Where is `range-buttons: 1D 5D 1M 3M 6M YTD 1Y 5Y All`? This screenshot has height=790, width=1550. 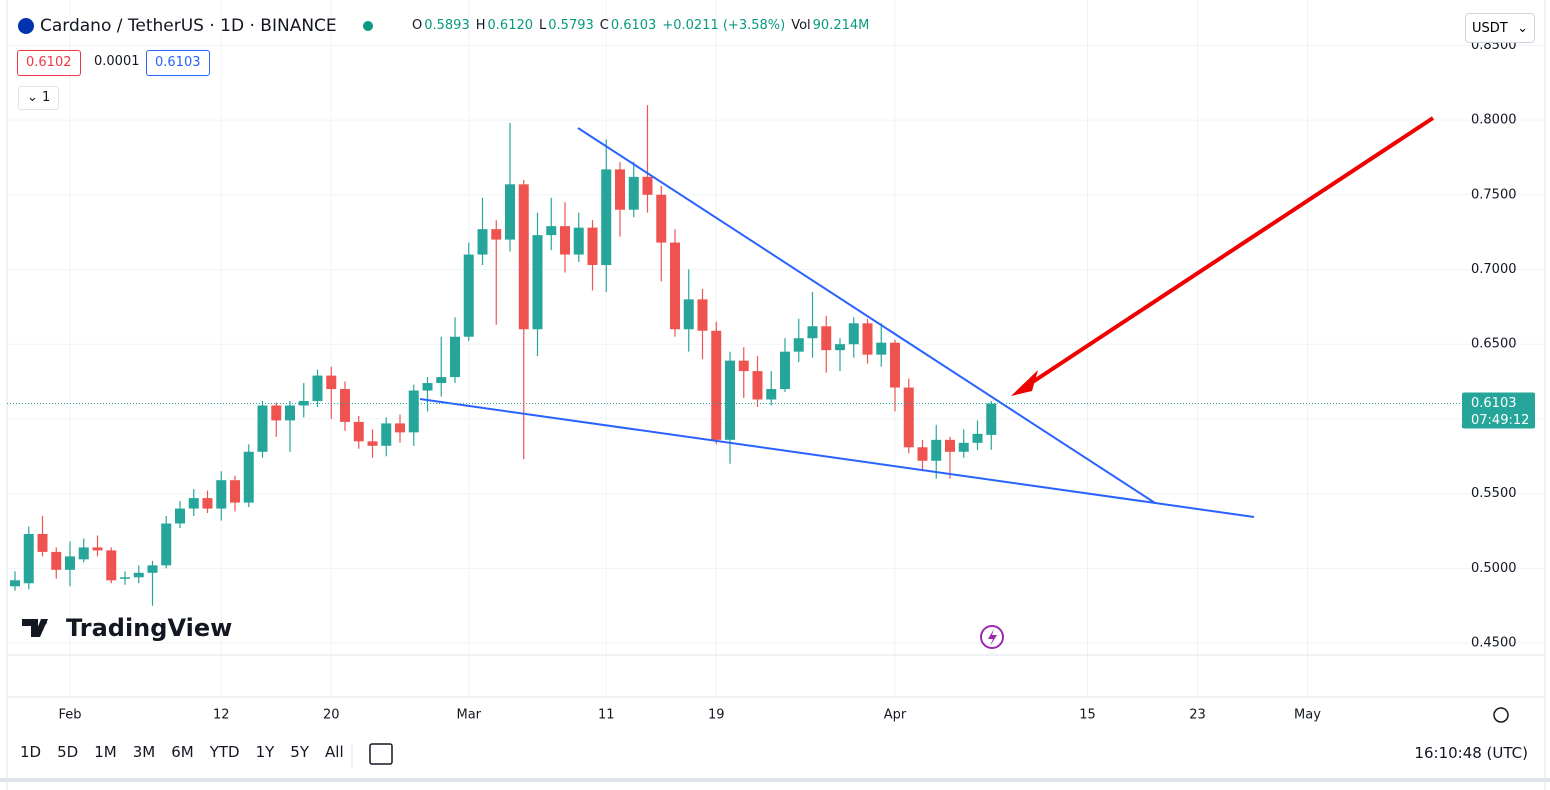 range-buttons: 1D 5D 1M 3M 6M YTD 1Y 5Y All is located at coordinates (182, 752).